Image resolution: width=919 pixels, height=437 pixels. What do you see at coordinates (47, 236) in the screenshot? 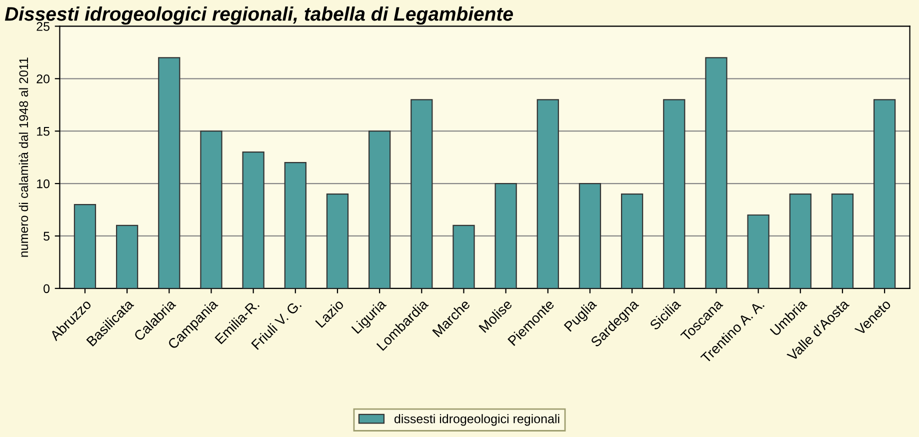
I see `y-tick-label: 5` at bounding box center [47, 236].